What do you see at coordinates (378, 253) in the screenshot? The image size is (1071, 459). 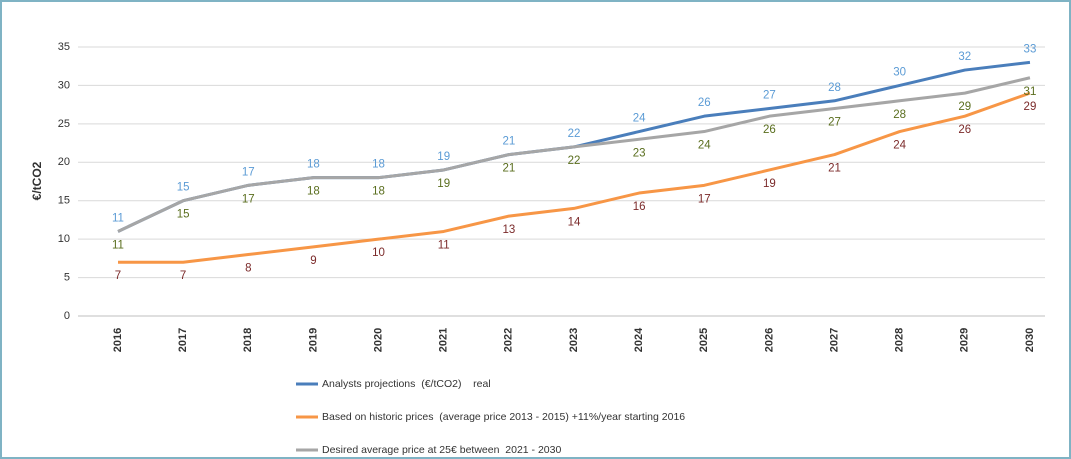 I see `data-label: 10` at bounding box center [378, 253].